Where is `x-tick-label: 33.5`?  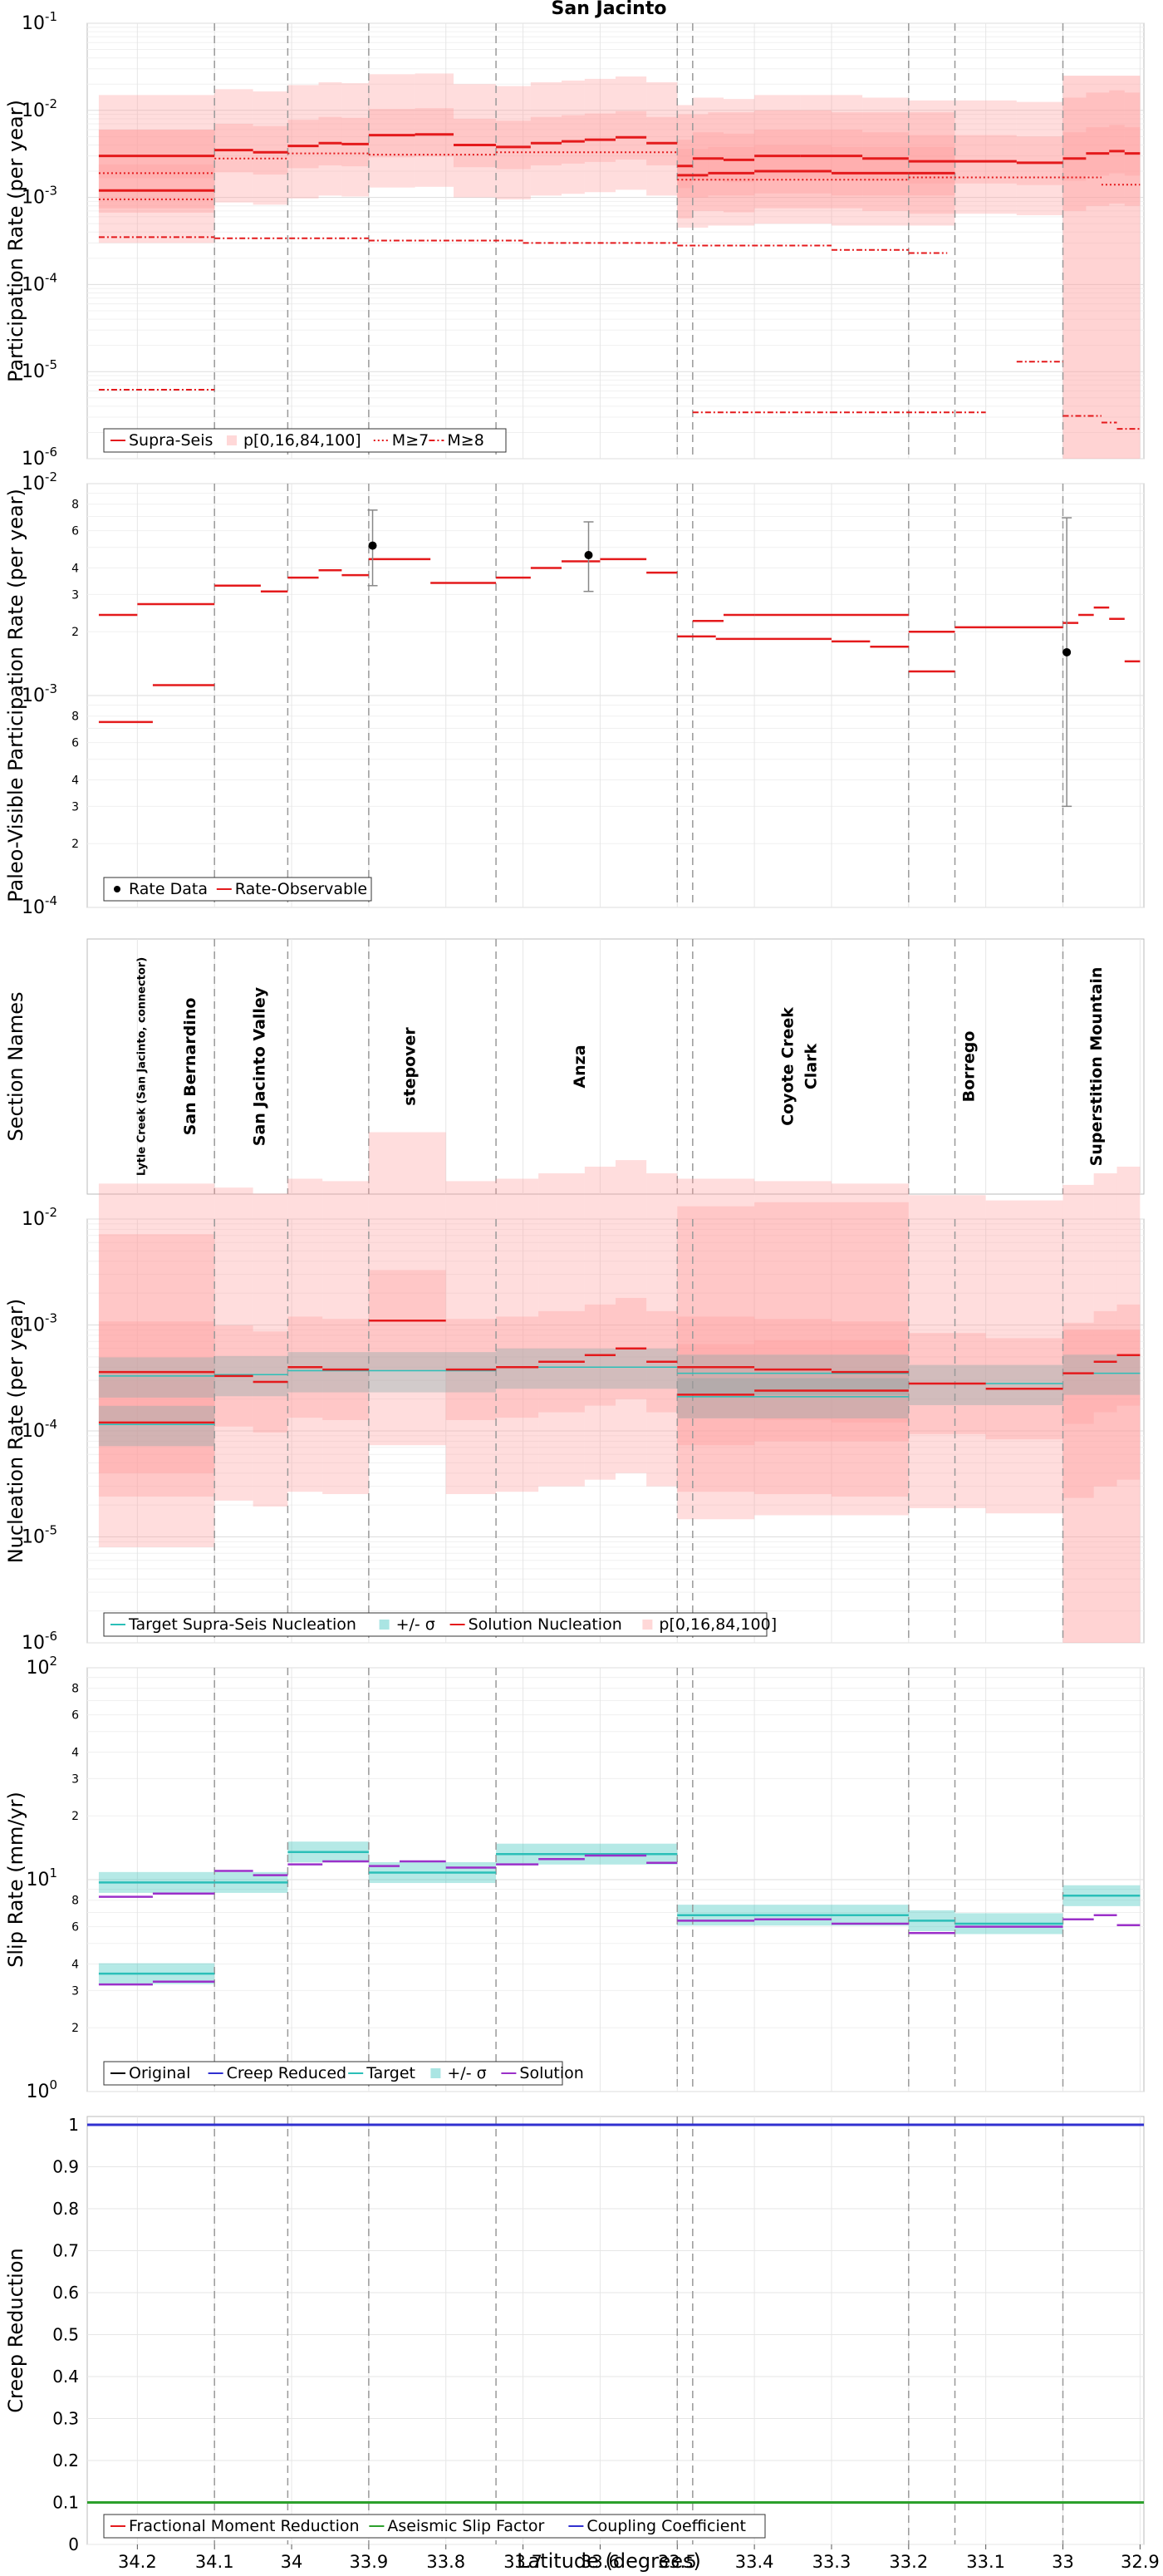 x-tick-label: 33.5 is located at coordinates (677, 2562).